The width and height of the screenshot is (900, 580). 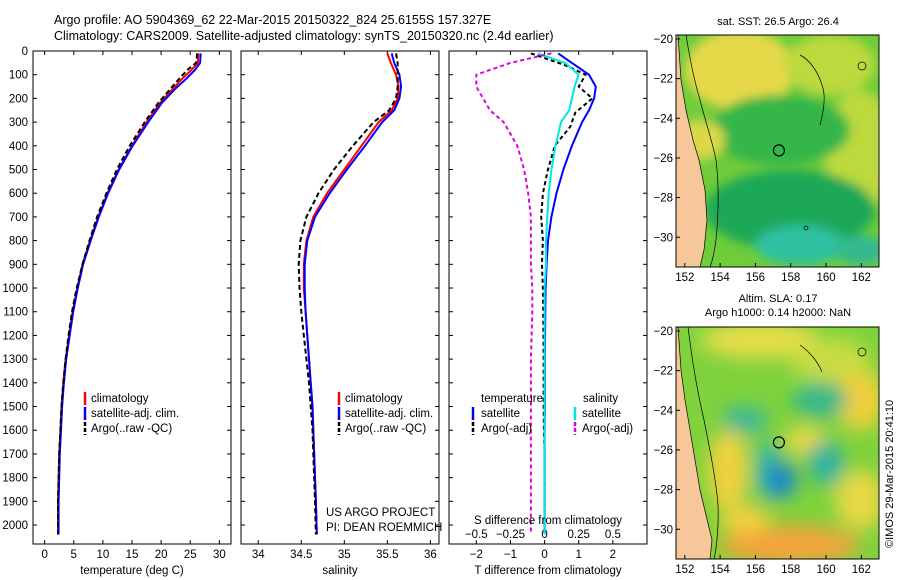 I want to click on sla-reef-contour, so click(x=811, y=358).